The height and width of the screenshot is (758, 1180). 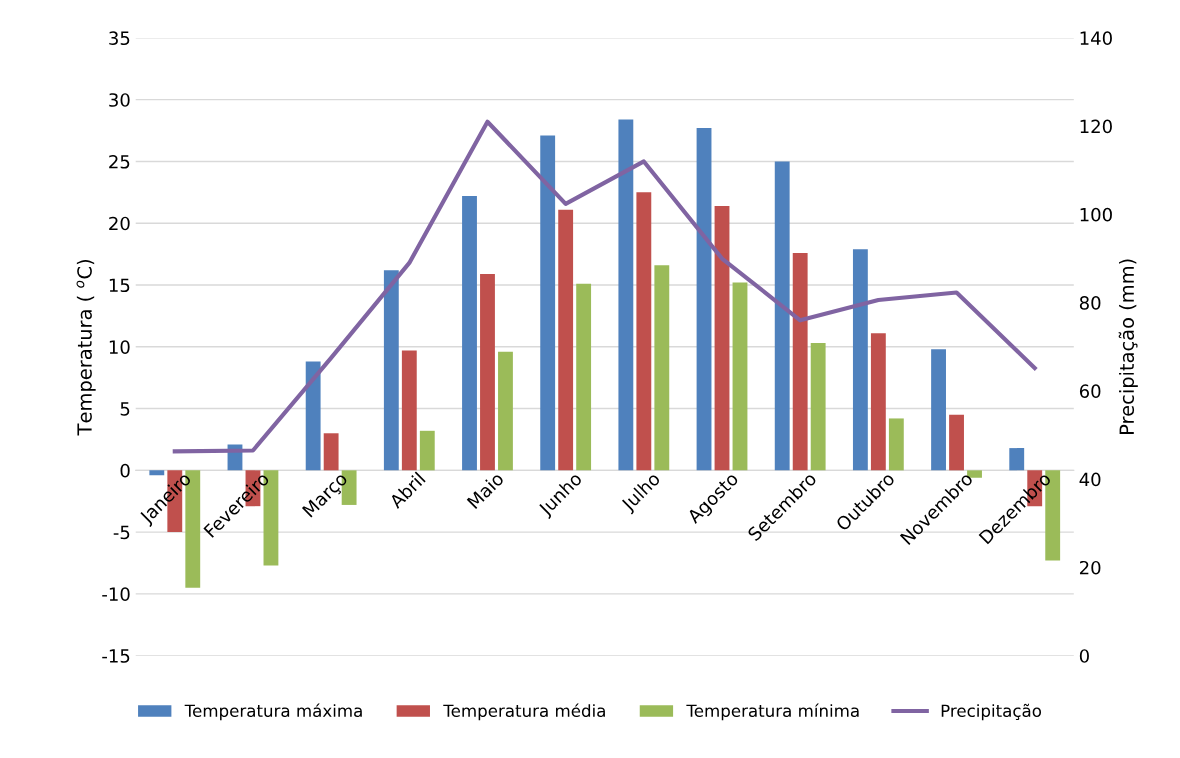 What do you see at coordinates (116, 594) in the screenshot?
I see `y-tick-label: -10` at bounding box center [116, 594].